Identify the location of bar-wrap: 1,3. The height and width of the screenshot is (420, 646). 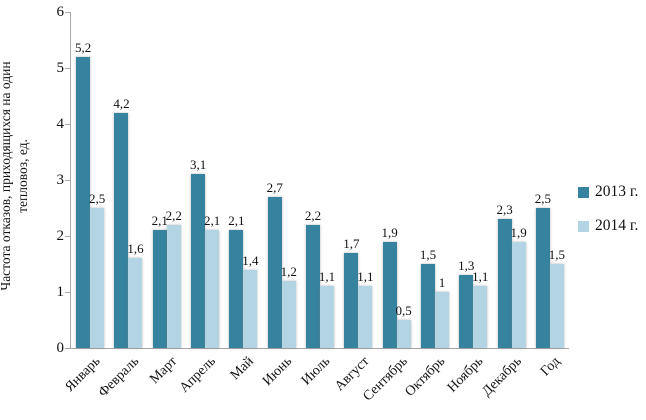
(466, 303).